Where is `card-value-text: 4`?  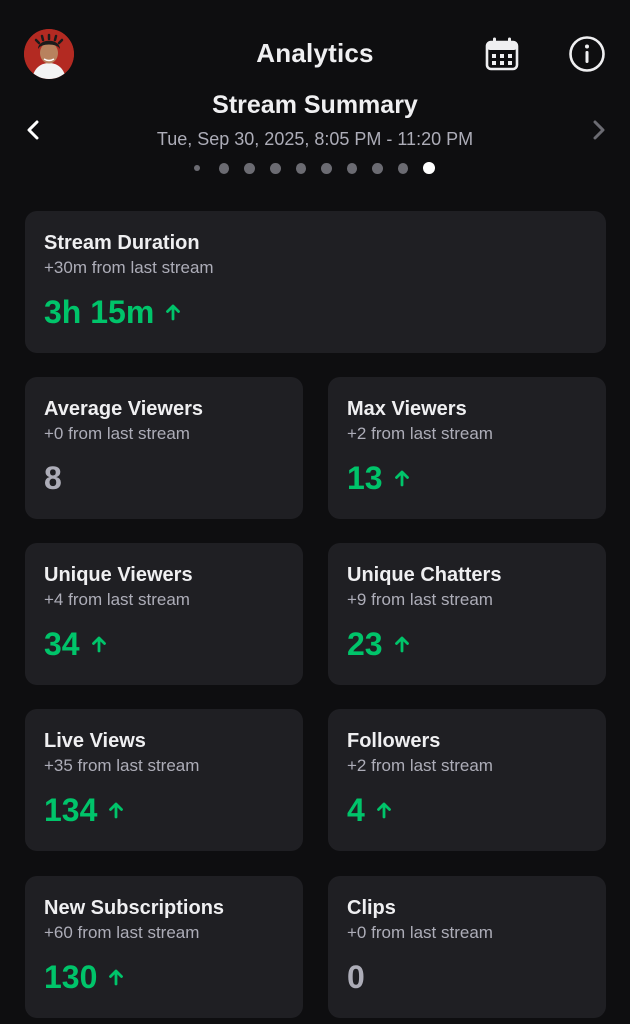
card-value-text: 4 is located at coordinates (356, 810).